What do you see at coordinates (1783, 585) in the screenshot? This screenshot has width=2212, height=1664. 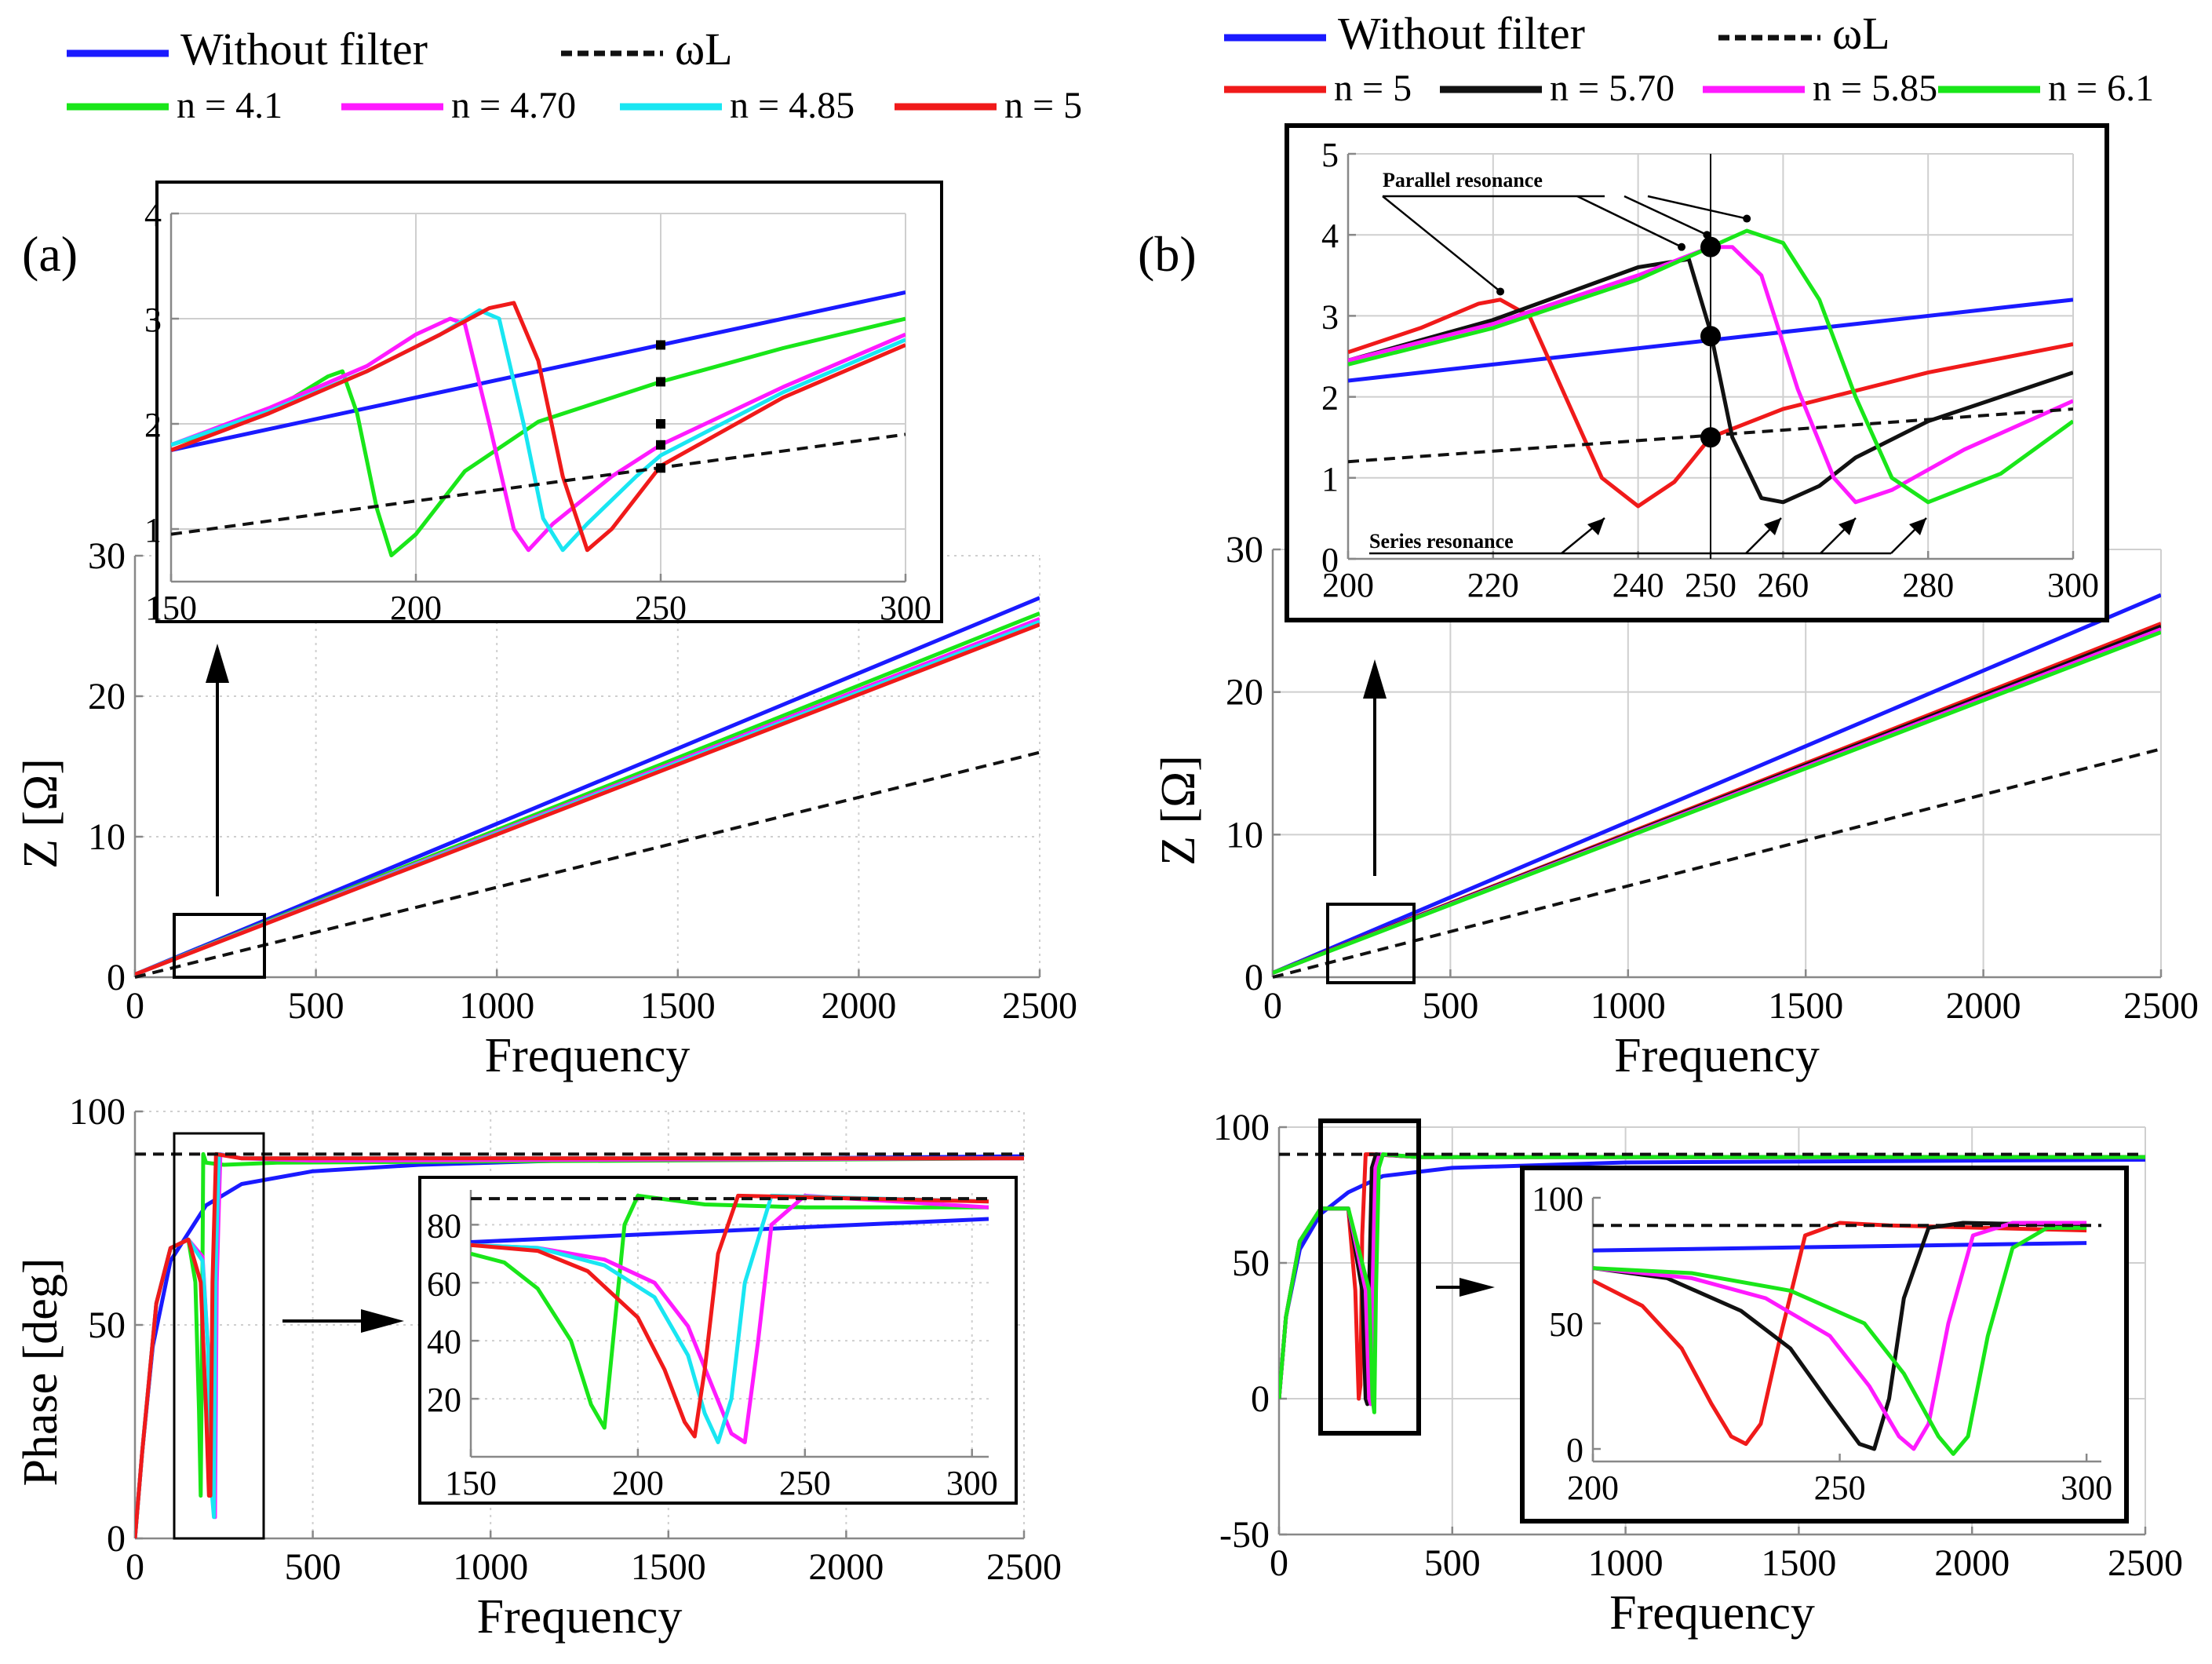 I see `x-tick-label: 260` at bounding box center [1783, 585].